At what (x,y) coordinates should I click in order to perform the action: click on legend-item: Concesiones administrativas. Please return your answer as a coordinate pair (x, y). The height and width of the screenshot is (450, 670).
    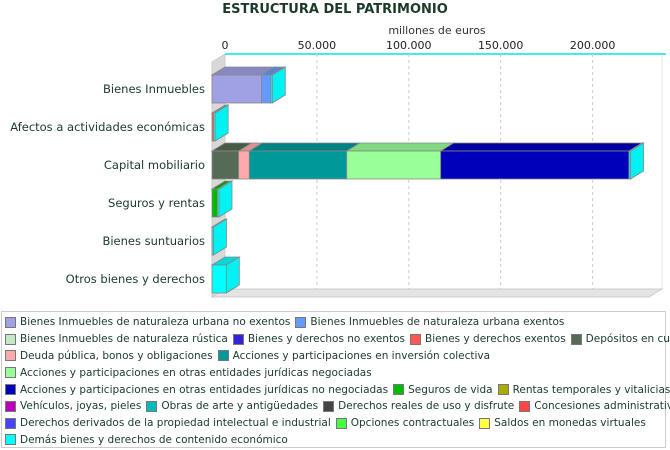
    Looking at the image, I should click on (594, 406).